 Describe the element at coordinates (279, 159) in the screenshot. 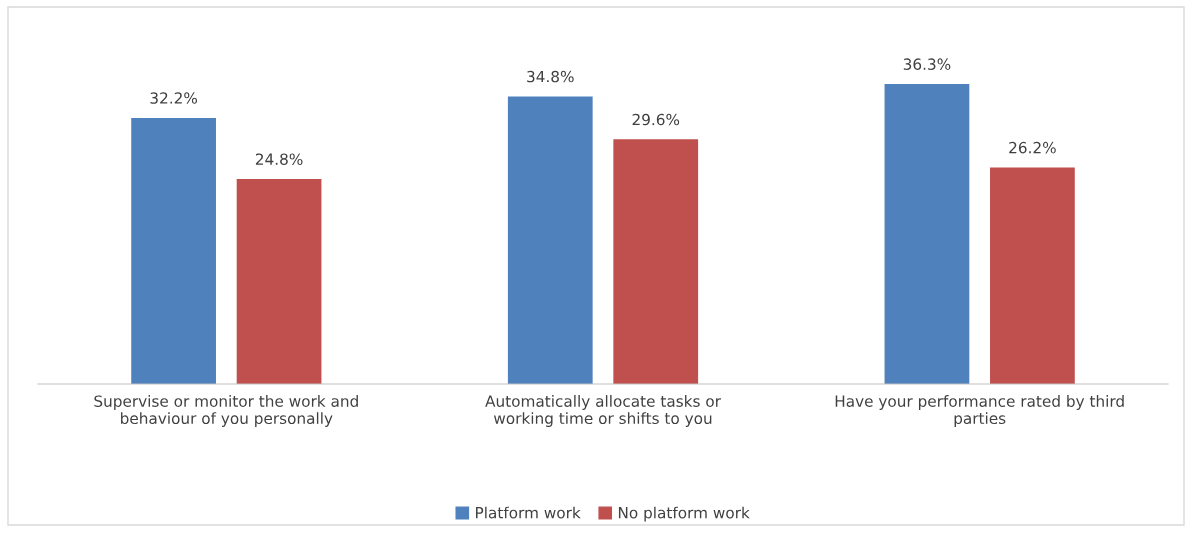

I see `data-label: 24.8%` at that location.